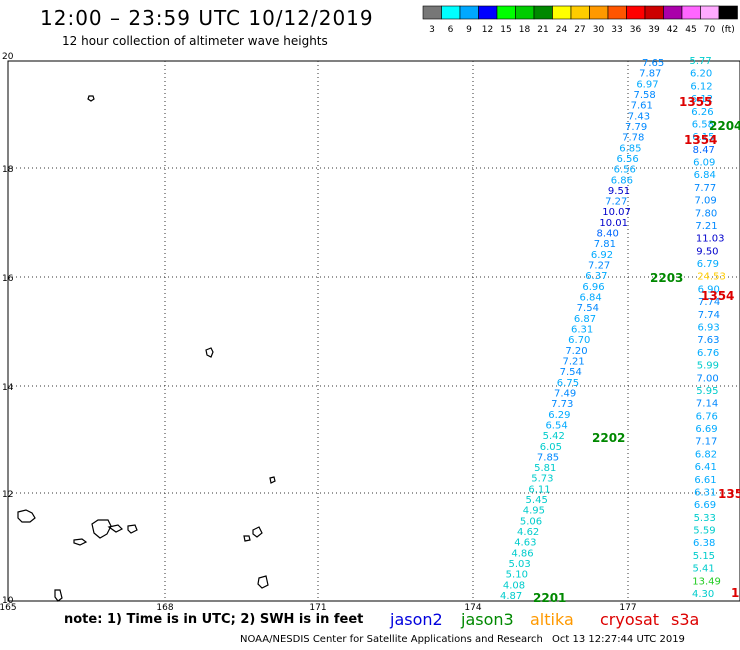  Describe the element at coordinates (593, 287) in the screenshot. I see `swh-value: 6.96` at that location.